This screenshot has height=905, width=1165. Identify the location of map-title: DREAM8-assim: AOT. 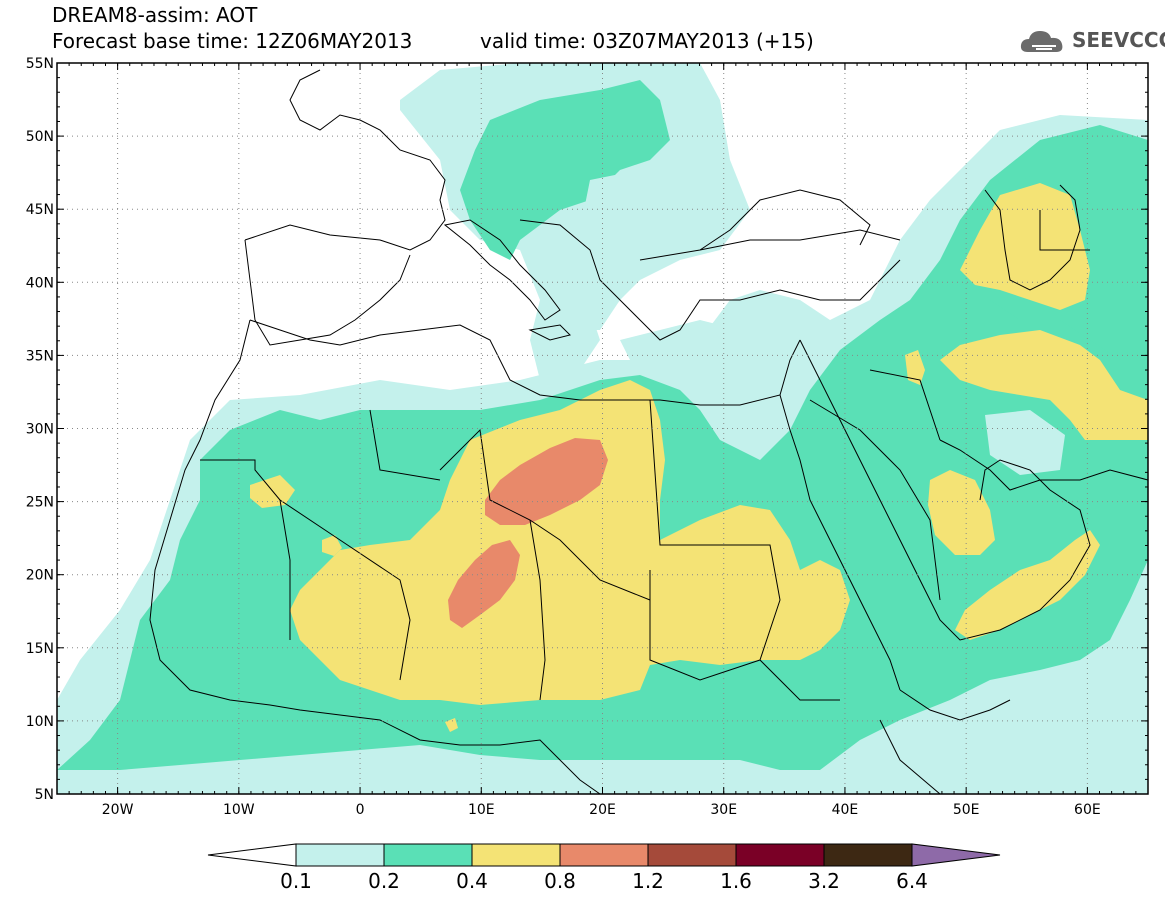
(155, 15).